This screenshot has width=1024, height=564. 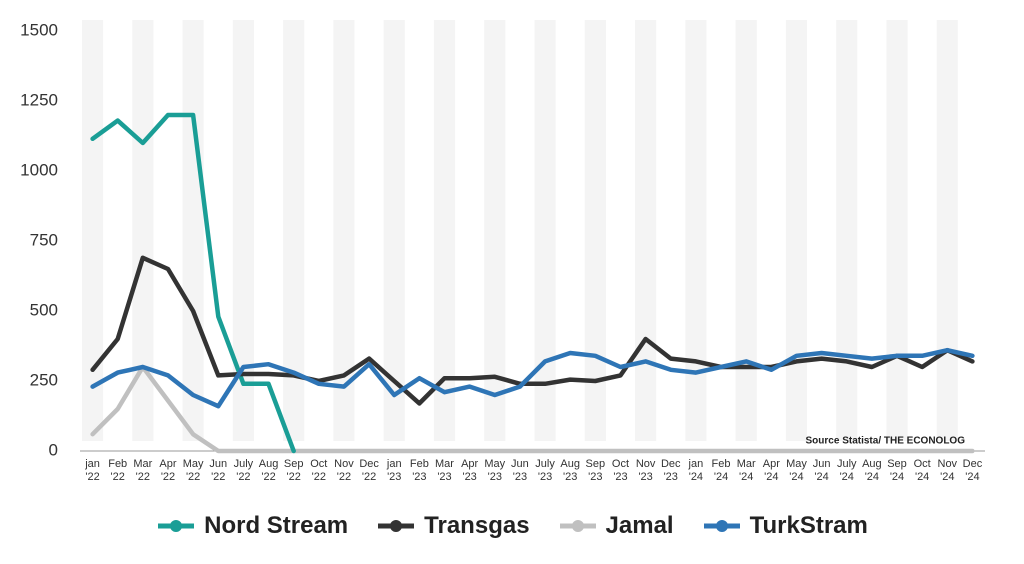 What do you see at coordinates (545, 470) in the screenshot?
I see `x-tick-label: July '23` at bounding box center [545, 470].